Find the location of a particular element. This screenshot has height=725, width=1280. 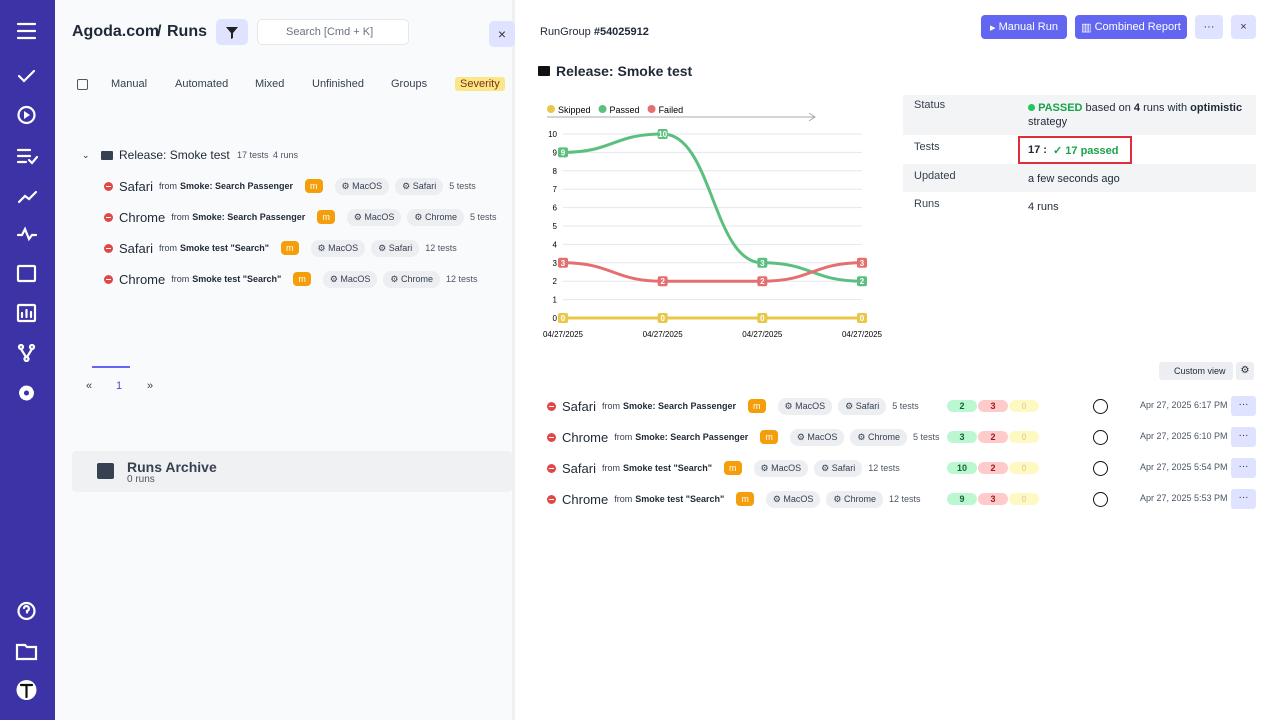

tab: Automated is located at coordinates (202, 84).